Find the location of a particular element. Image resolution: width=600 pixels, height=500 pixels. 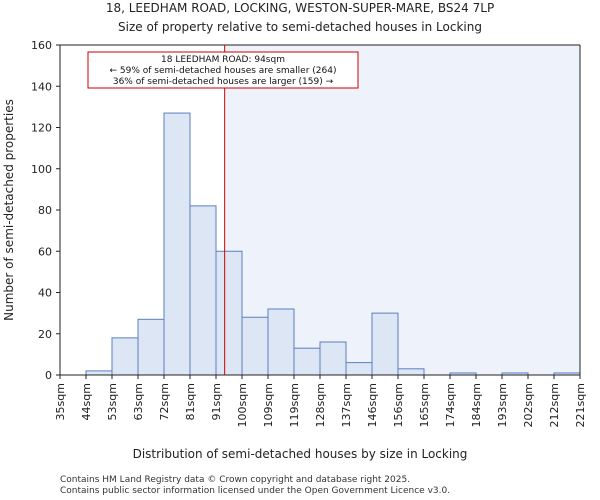

x-tick-label-174sqm: 174sqm is located at coordinates (450, 405).